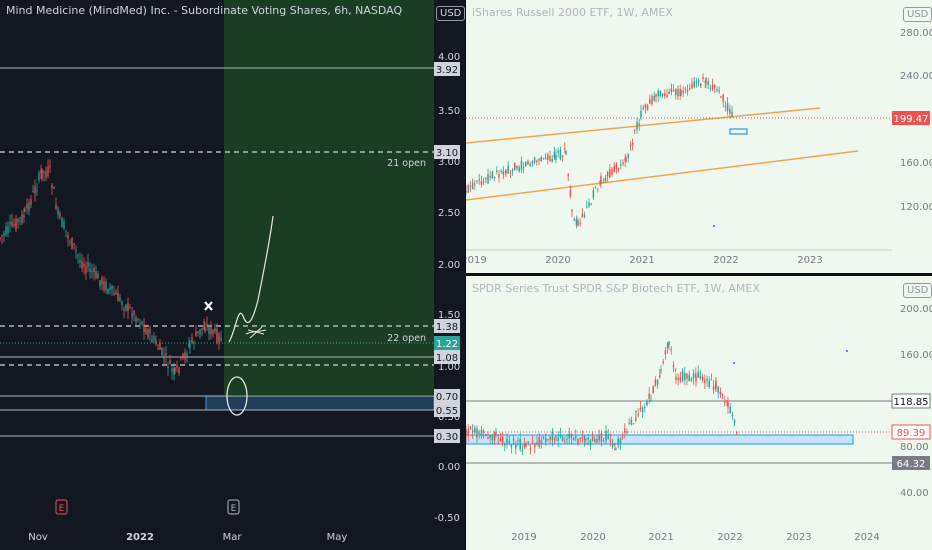  Describe the element at coordinates (911, 401) in the screenshot. I see `price-tag: 118.85` at that location.